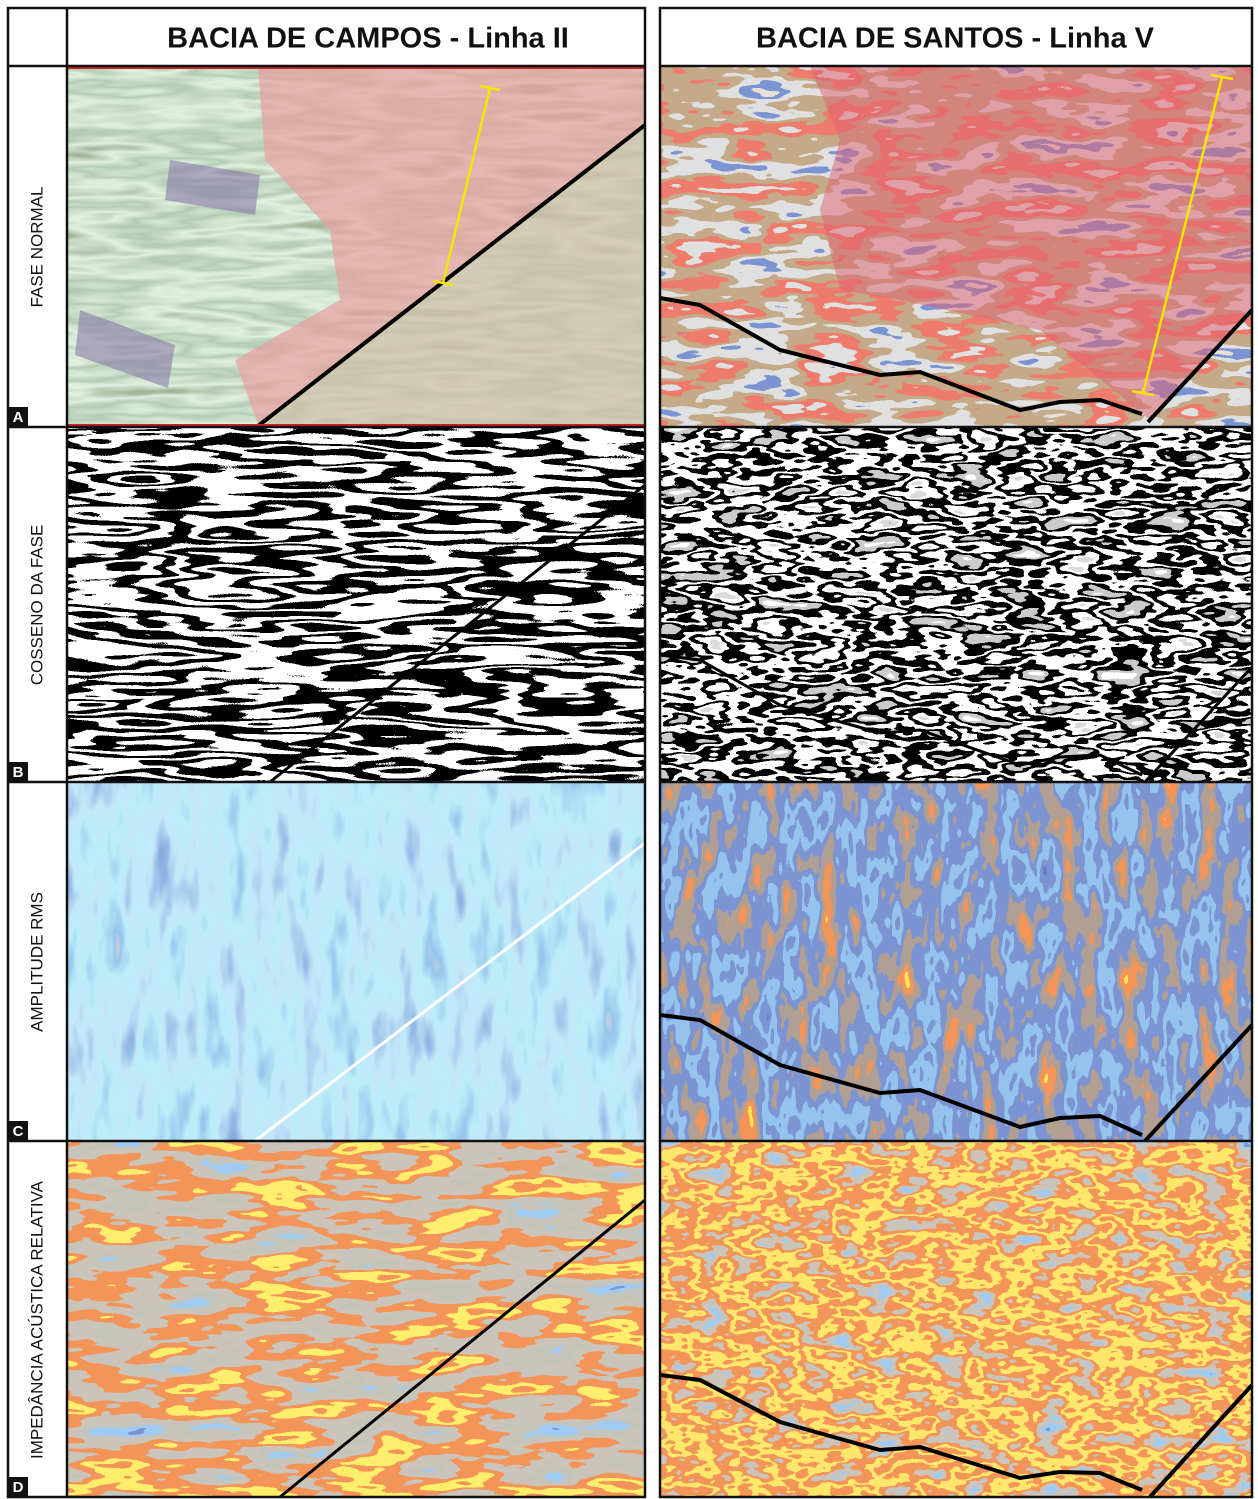 Image resolution: width=1258 pixels, height=1499 pixels. What do you see at coordinates (18, 1487) in the screenshot?
I see `panel-letter: D` at bounding box center [18, 1487].